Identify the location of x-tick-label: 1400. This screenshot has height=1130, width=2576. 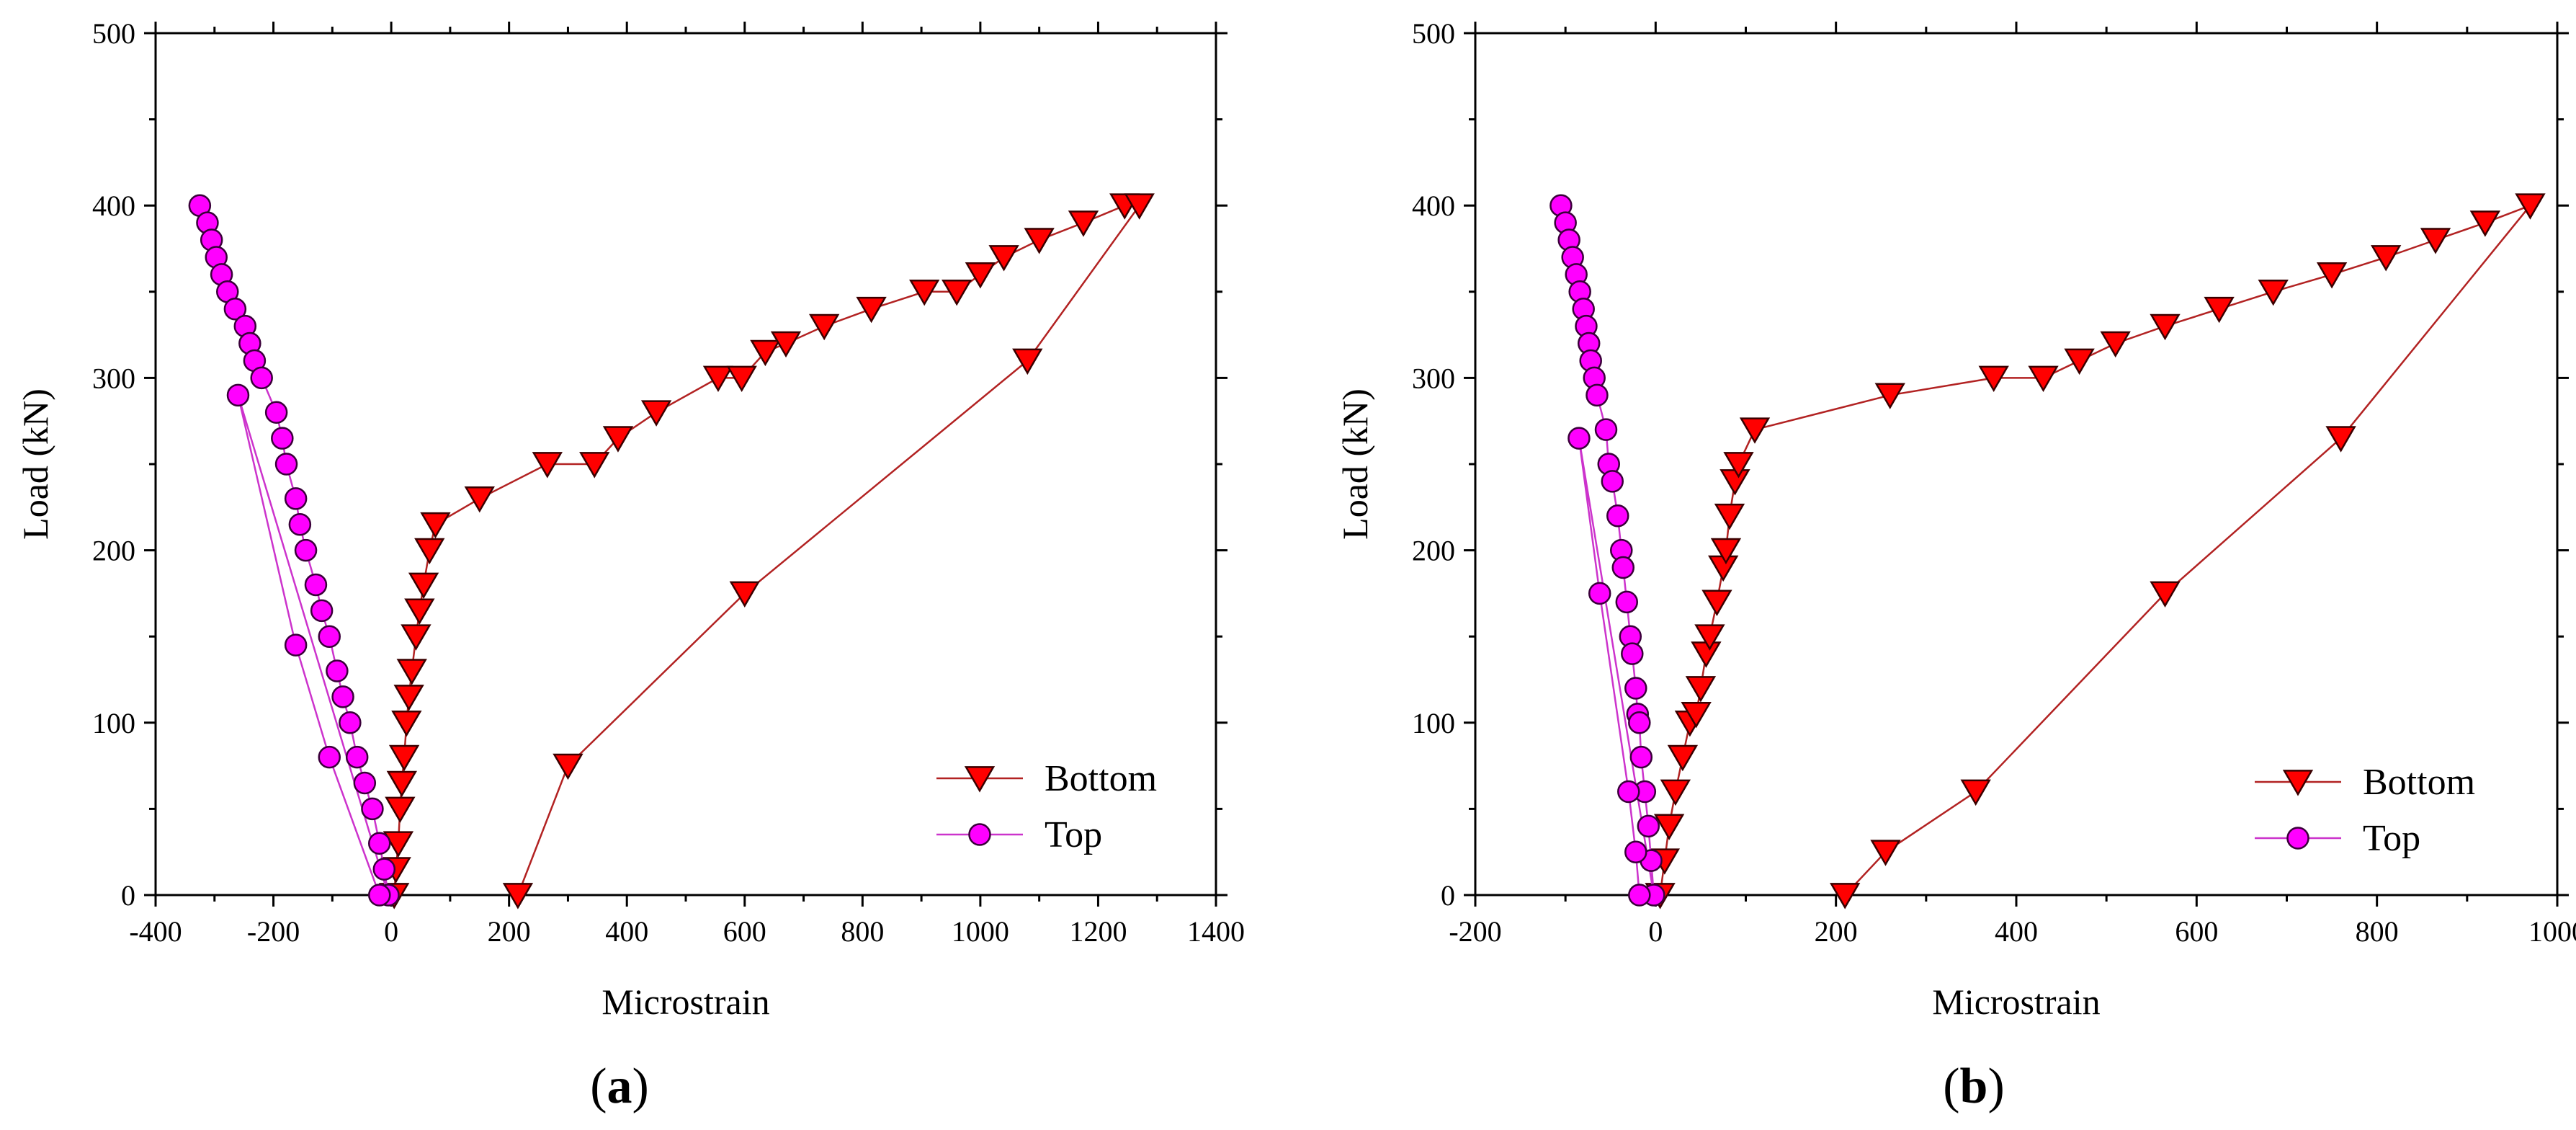
(1216, 931).